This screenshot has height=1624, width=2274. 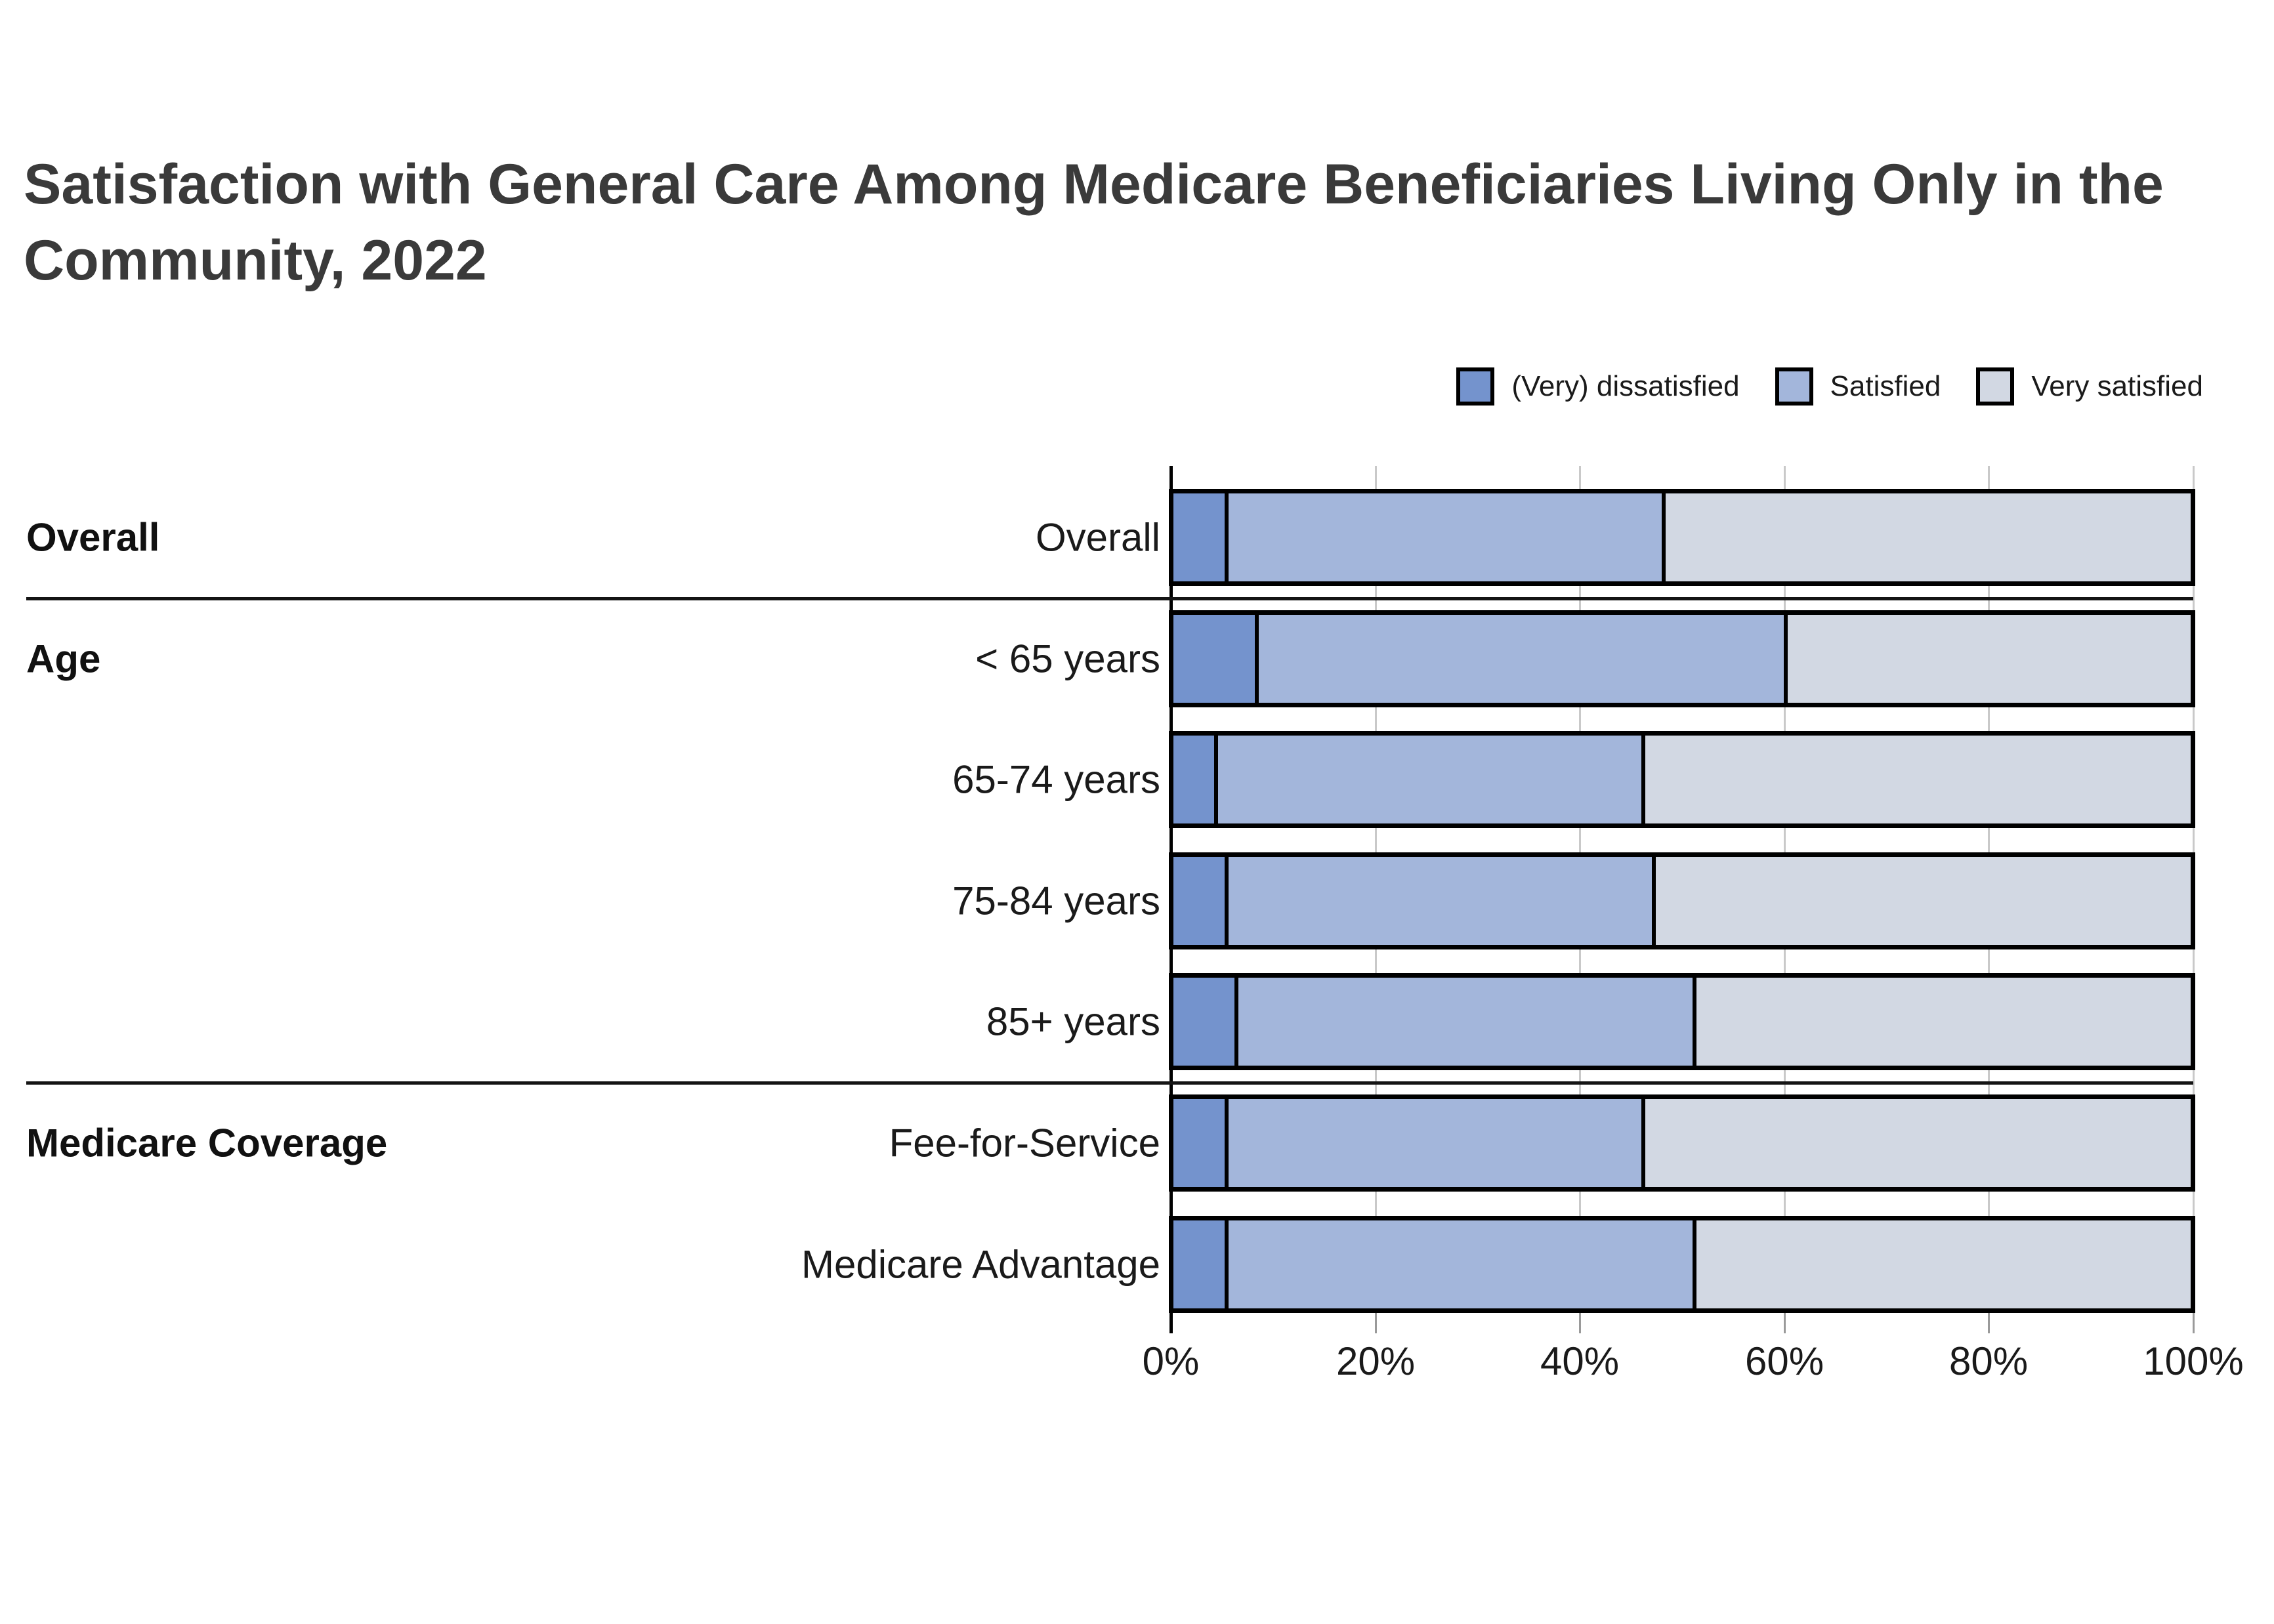 What do you see at coordinates (1073, 1022) in the screenshot?
I see `row-label: 85+ years` at bounding box center [1073, 1022].